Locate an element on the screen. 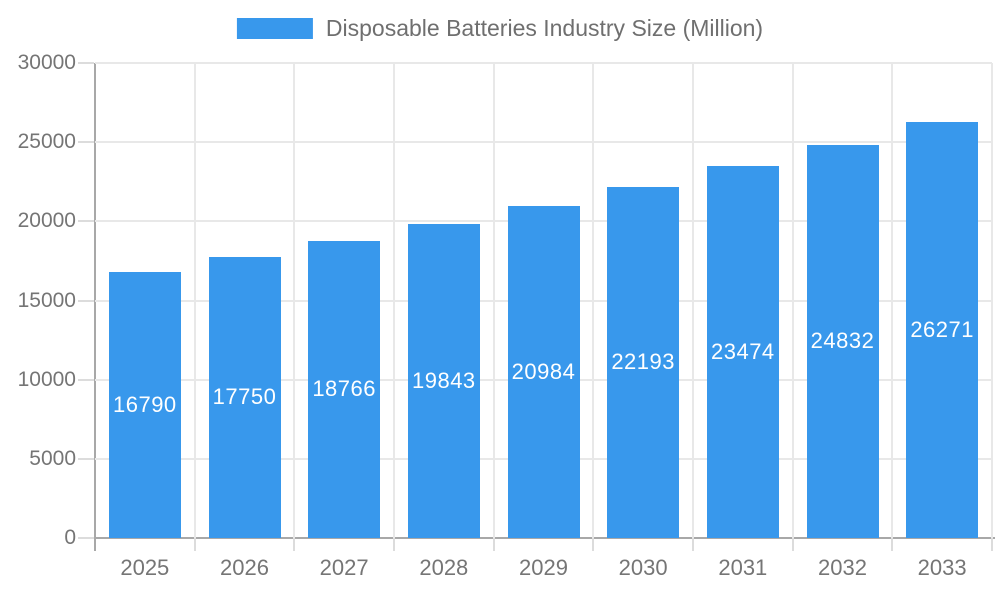 Image resolution: width=1000 pixels, height=600 pixels. x-axis-tick-label: 2025 is located at coordinates (145, 567).